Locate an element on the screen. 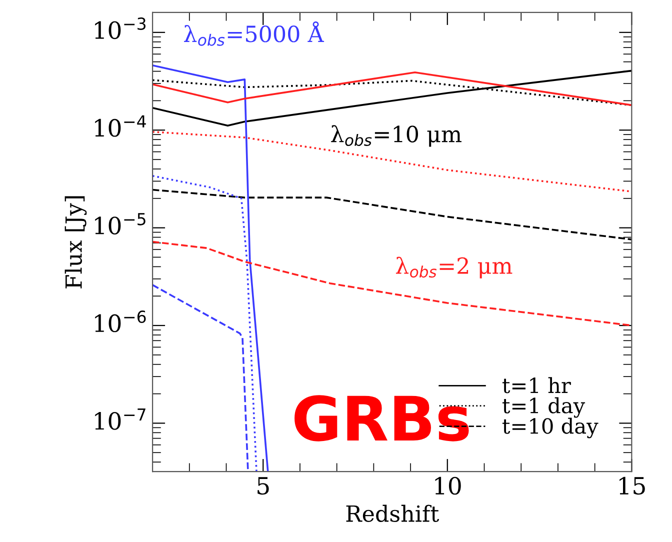  x-axis-title: Redshift is located at coordinates (392, 513).